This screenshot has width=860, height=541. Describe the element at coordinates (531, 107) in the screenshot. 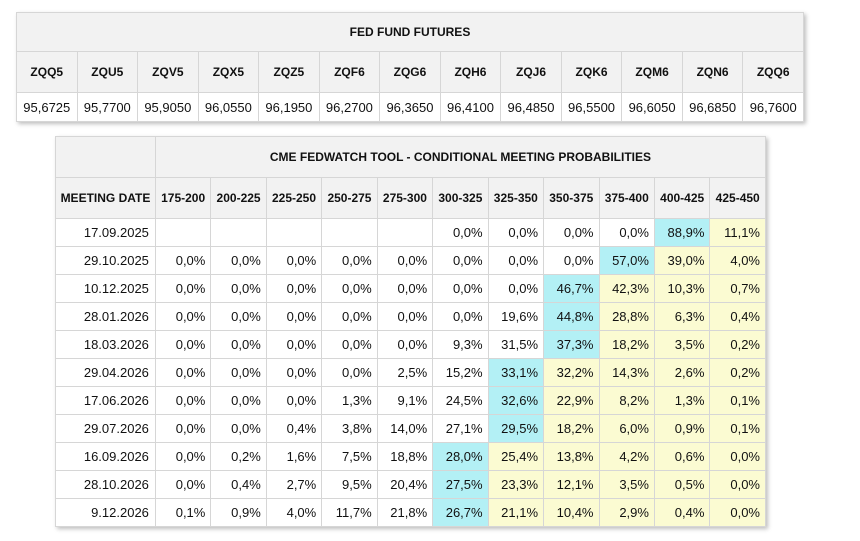

I see `futures-price: 96,4850` at that location.